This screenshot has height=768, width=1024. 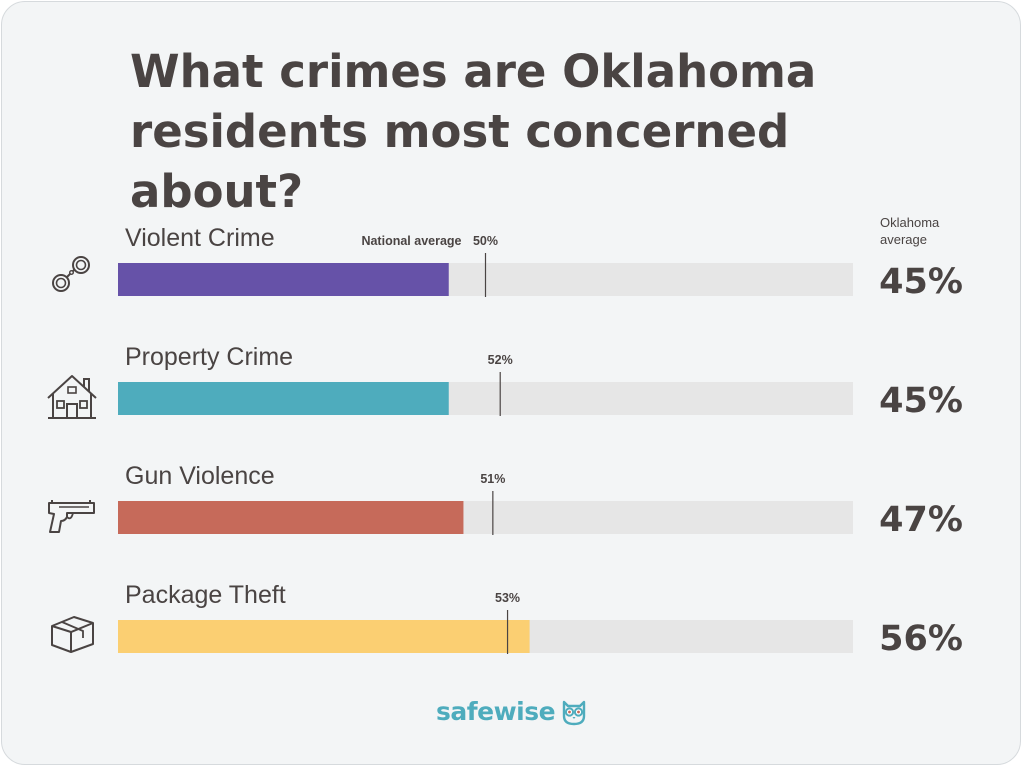 What do you see at coordinates (71, 274) in the screenshot?
I see `handcuffs-icon` at bounding box center [71, 274].